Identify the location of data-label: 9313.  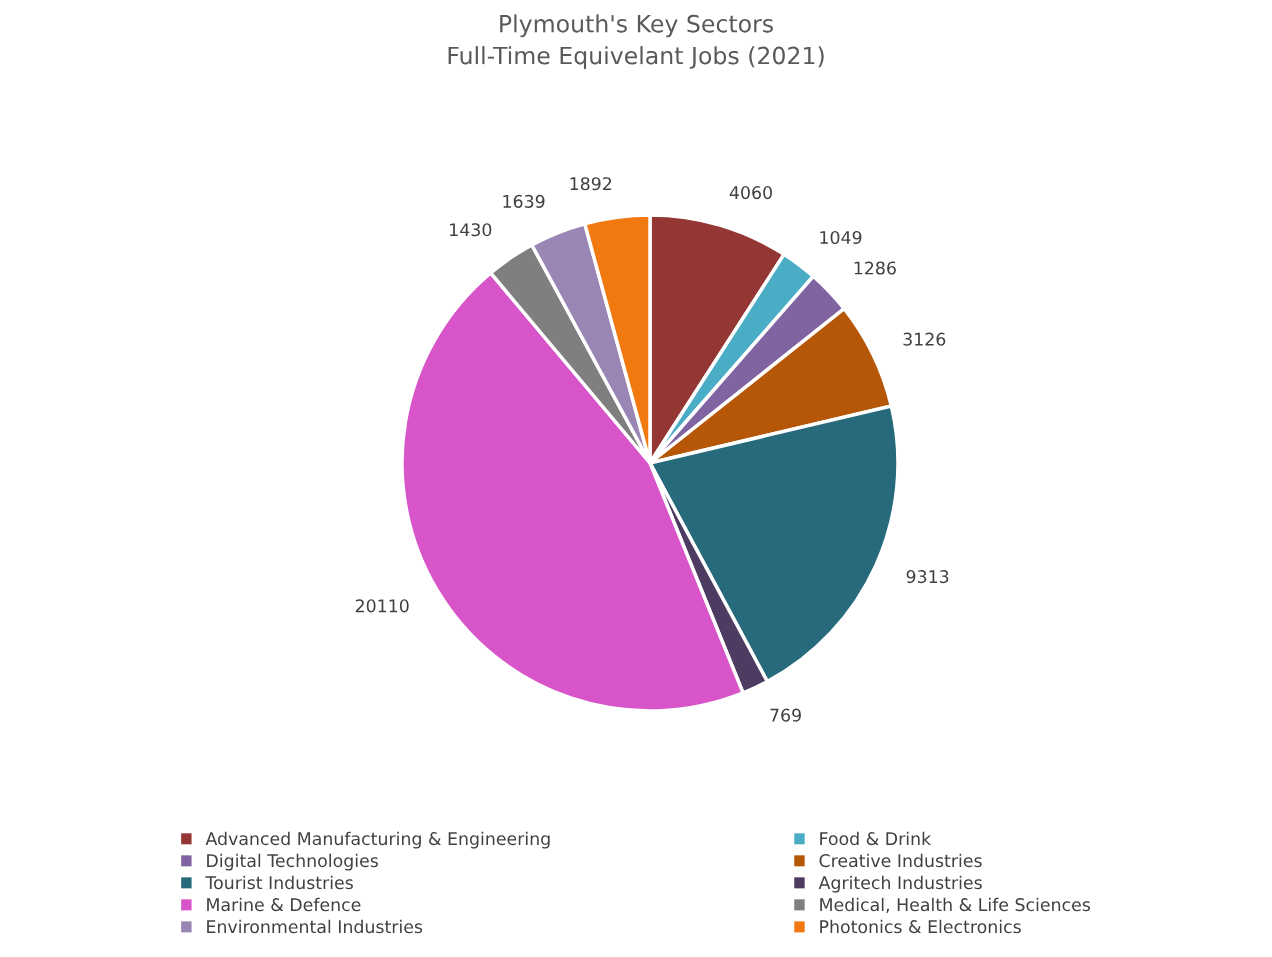
(927, 576).